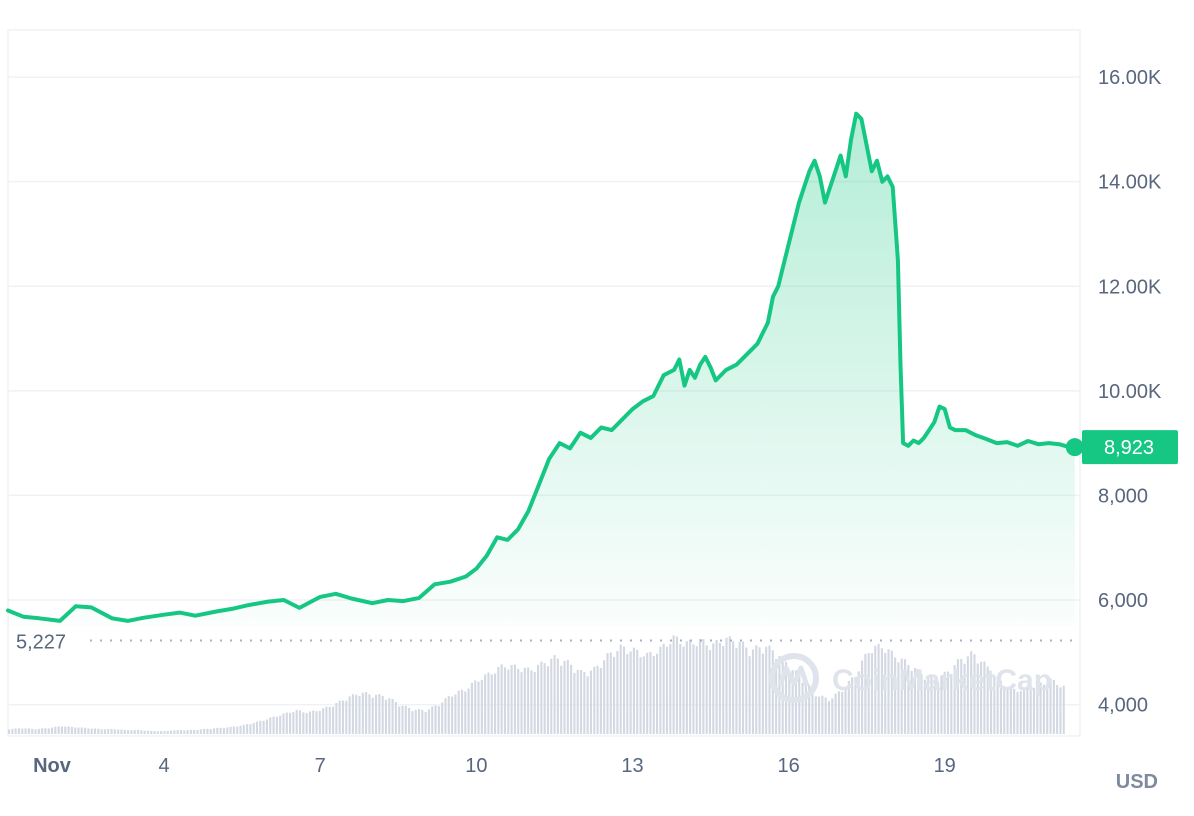 This screenshot has width=1194, height=816. I want to click on volume-bars, so click(536, 684).